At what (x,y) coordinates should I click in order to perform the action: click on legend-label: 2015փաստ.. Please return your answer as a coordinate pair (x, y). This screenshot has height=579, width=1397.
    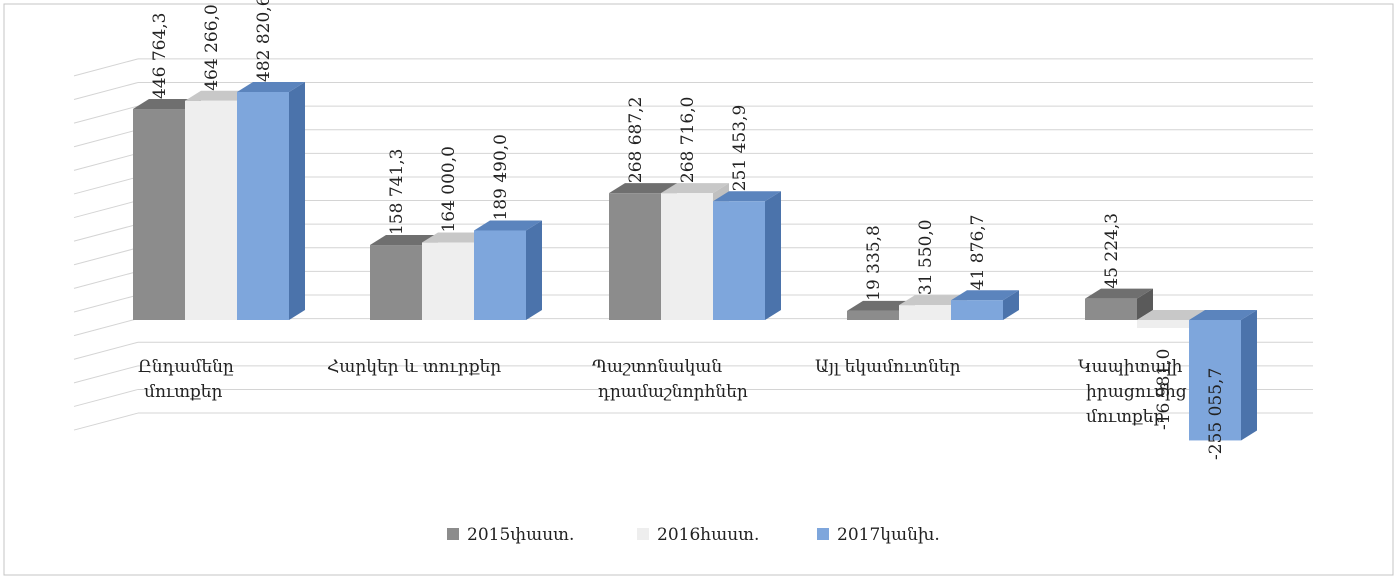
    Looking at the image, I should click on (520, 535).